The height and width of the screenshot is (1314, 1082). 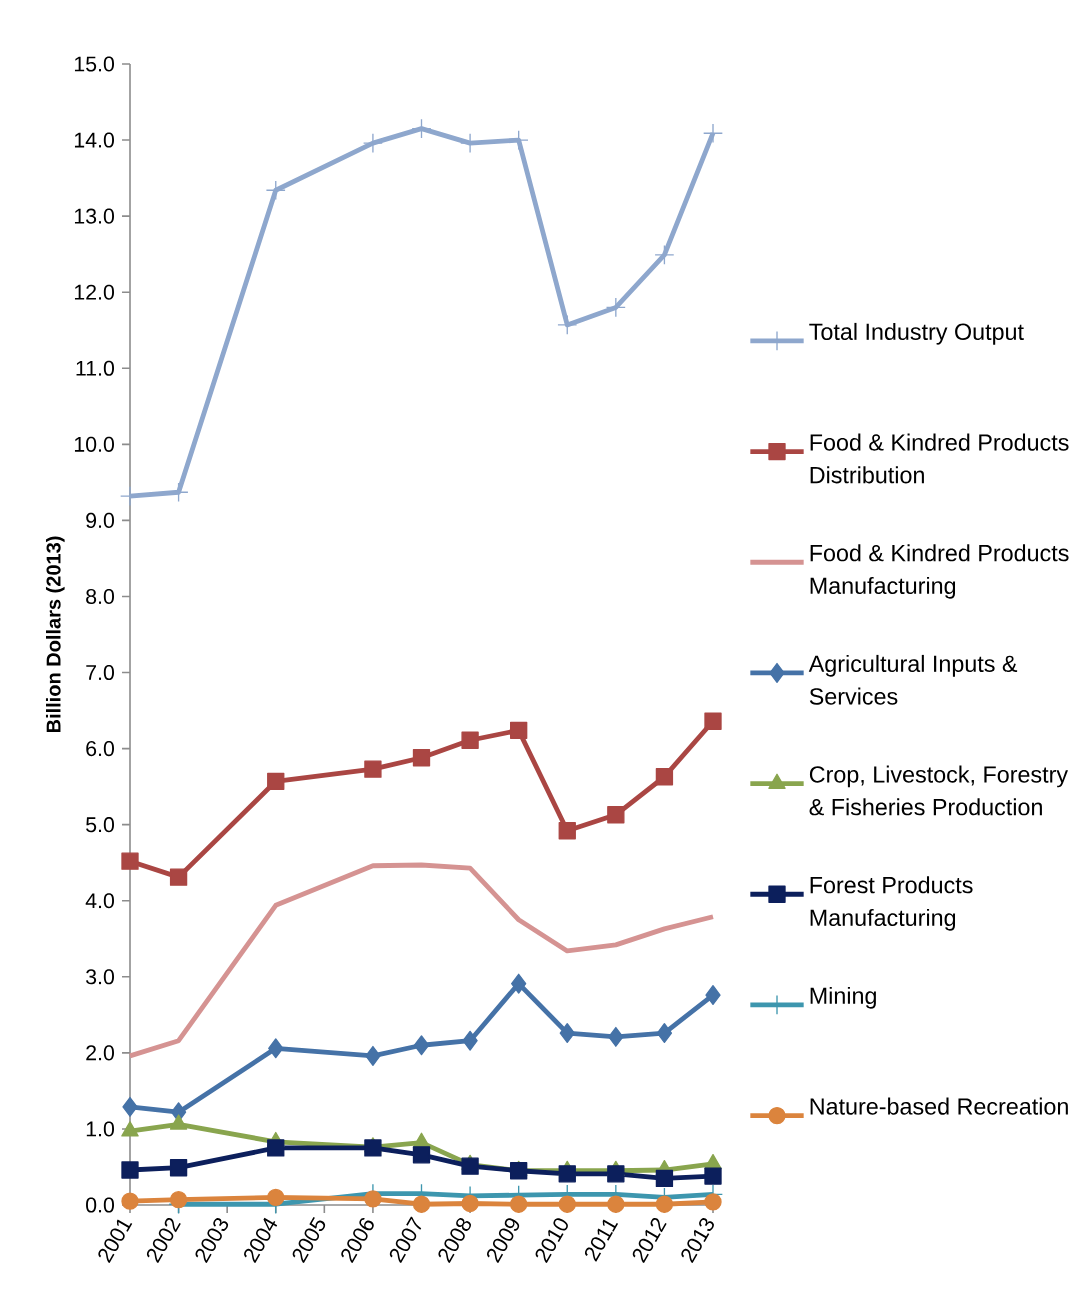 I want to click on legend-label: Food & Kindred Products Manufacturing, so click(x=939, y=571).